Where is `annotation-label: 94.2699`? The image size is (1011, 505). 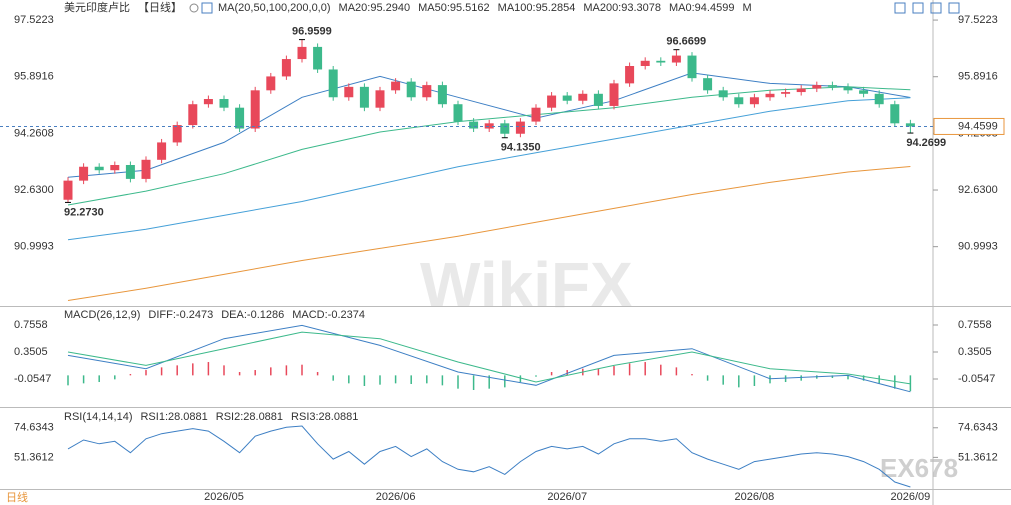
annotation-label: 94.2699 is located at coordinates (926, 143).